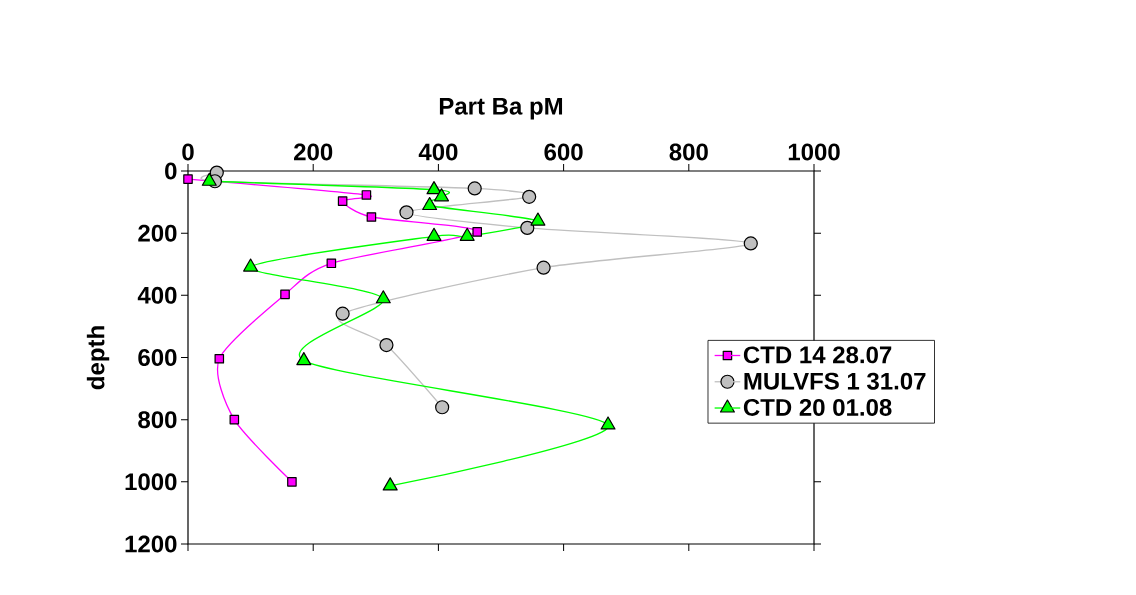  Describe the element at coordinates (563, 152) in the screenshot. I see `x-tick-label: 600` at that location.